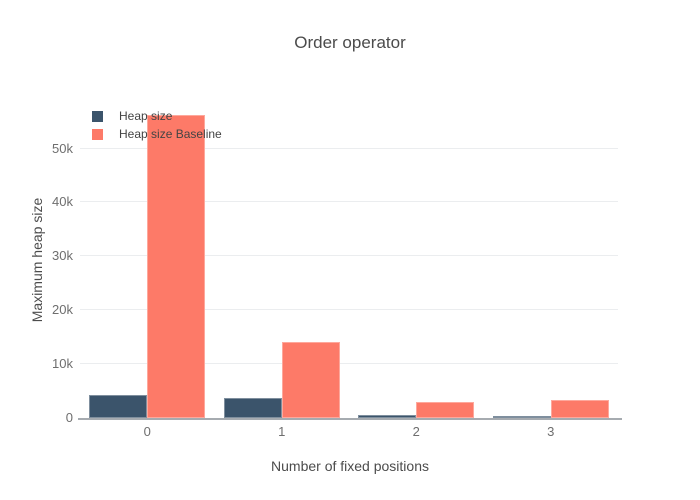 The image size is (700, 500). What do you see at coordinates (147, 431) in the screenshot?
I see `x-tick-label: 0` at bounding box center [147, 431].